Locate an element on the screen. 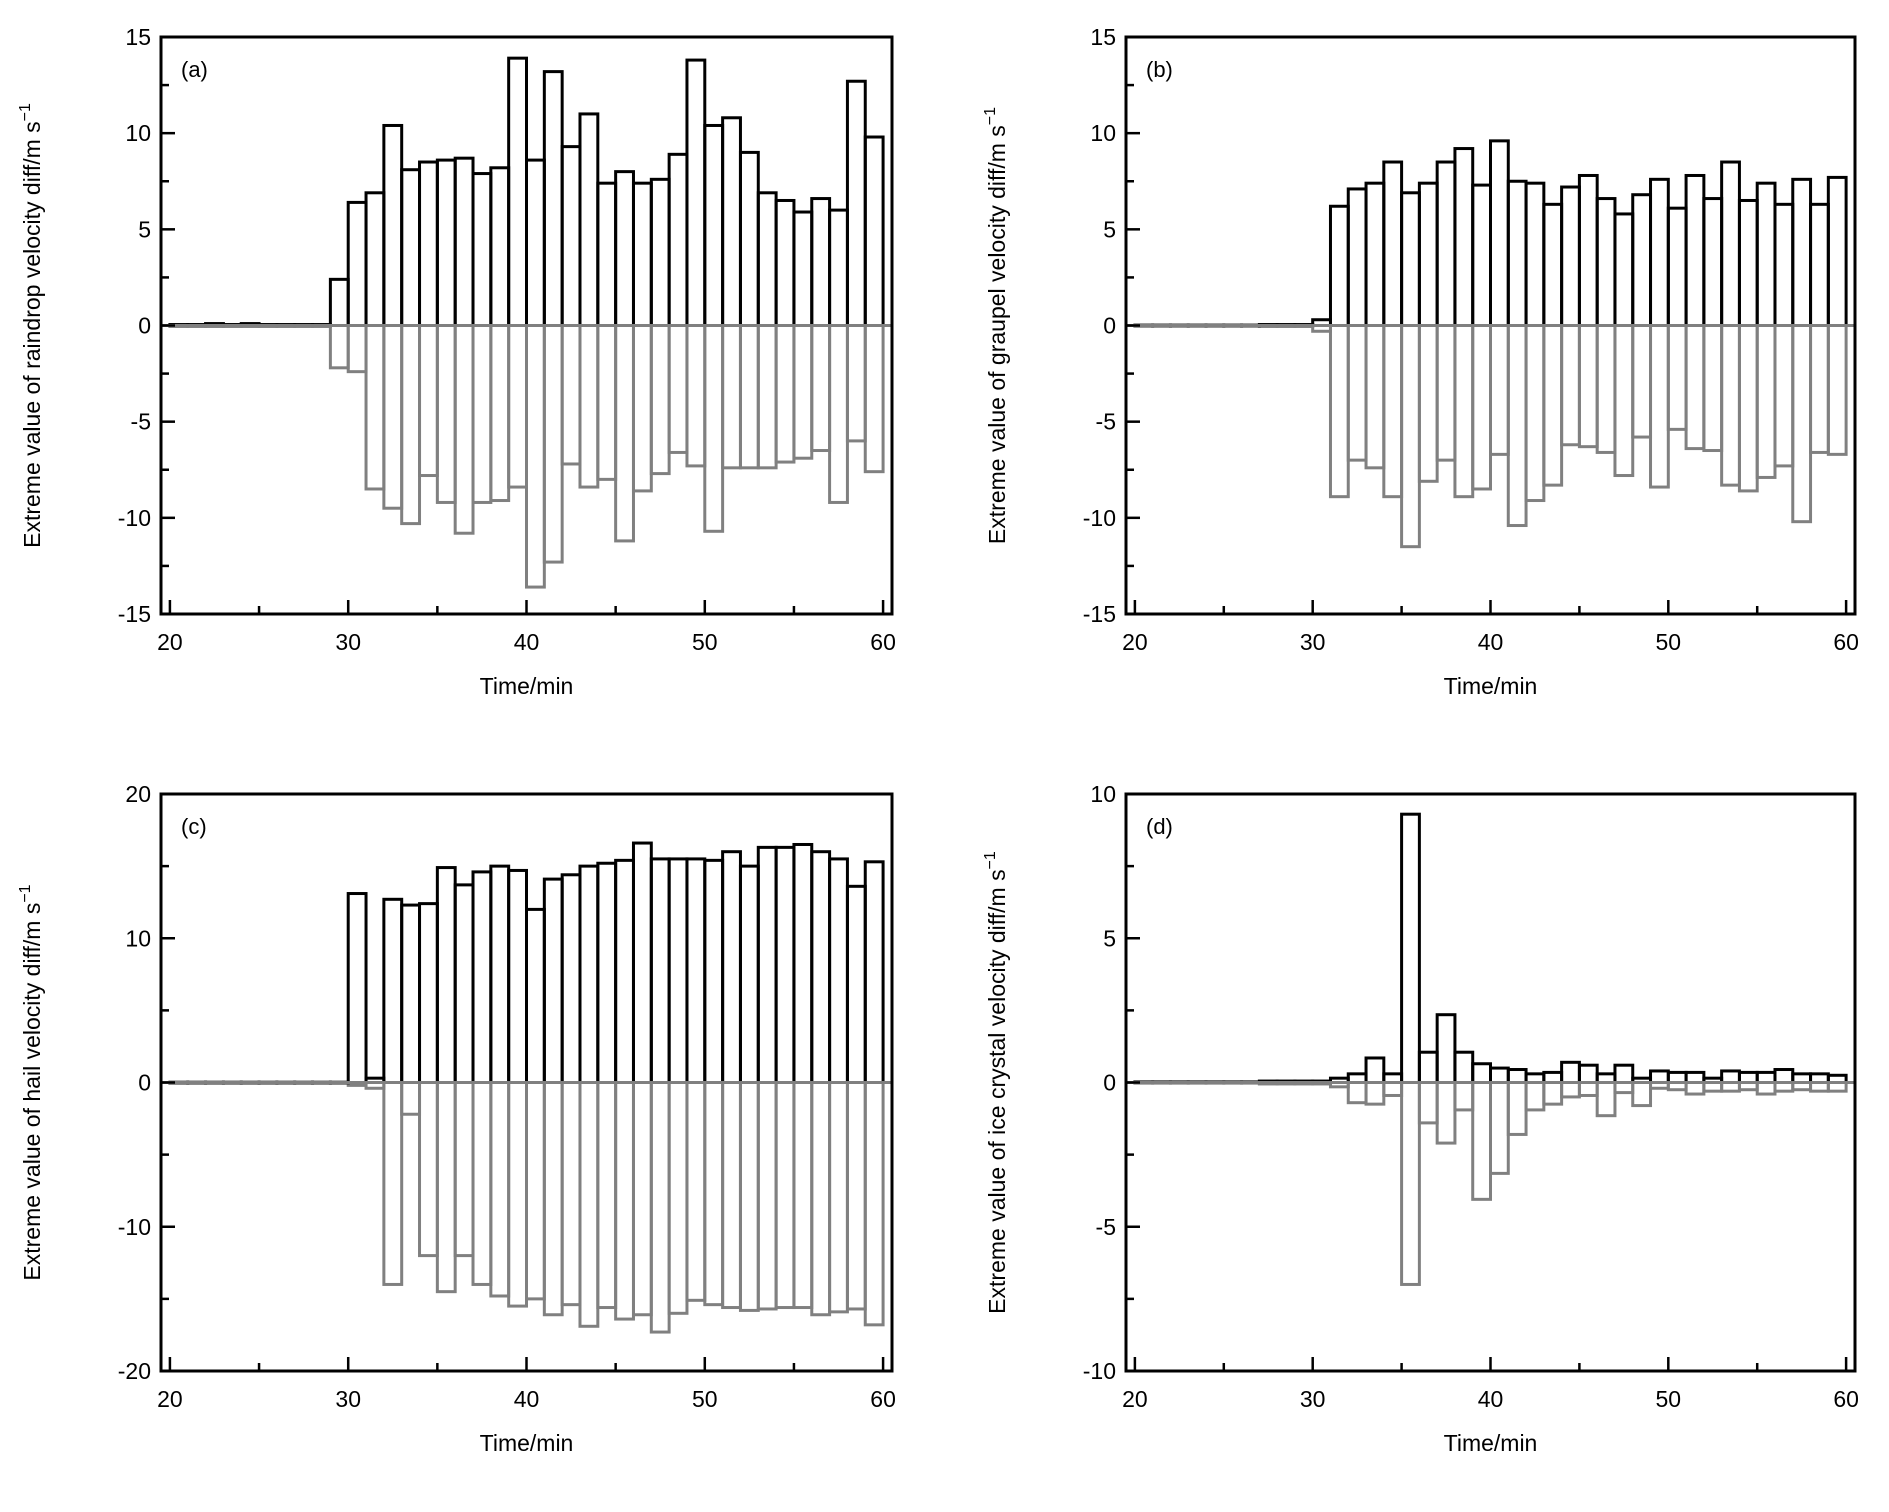 The width and height of the screenshot is (1889, 1512). y-tick-label: 15 is located at coordinates (1103, 37).